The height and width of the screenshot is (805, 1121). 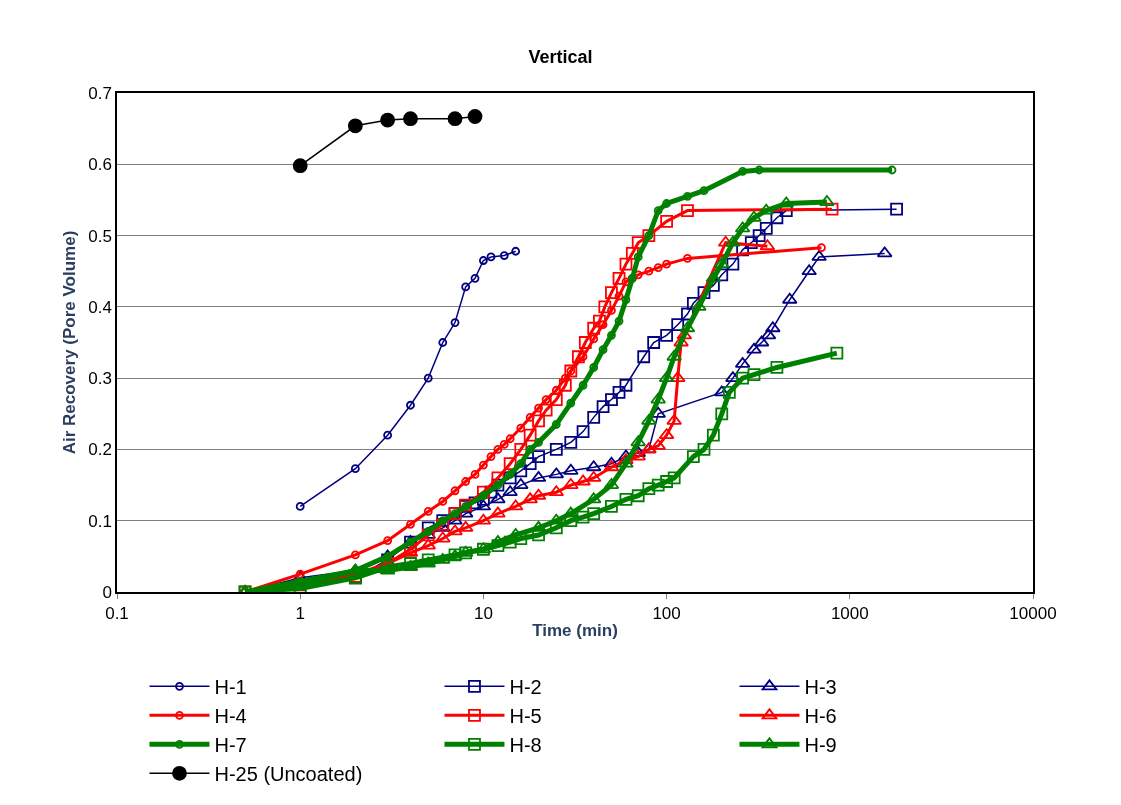 I want to click on legend-label: H-2, so click(x=525, y=687).